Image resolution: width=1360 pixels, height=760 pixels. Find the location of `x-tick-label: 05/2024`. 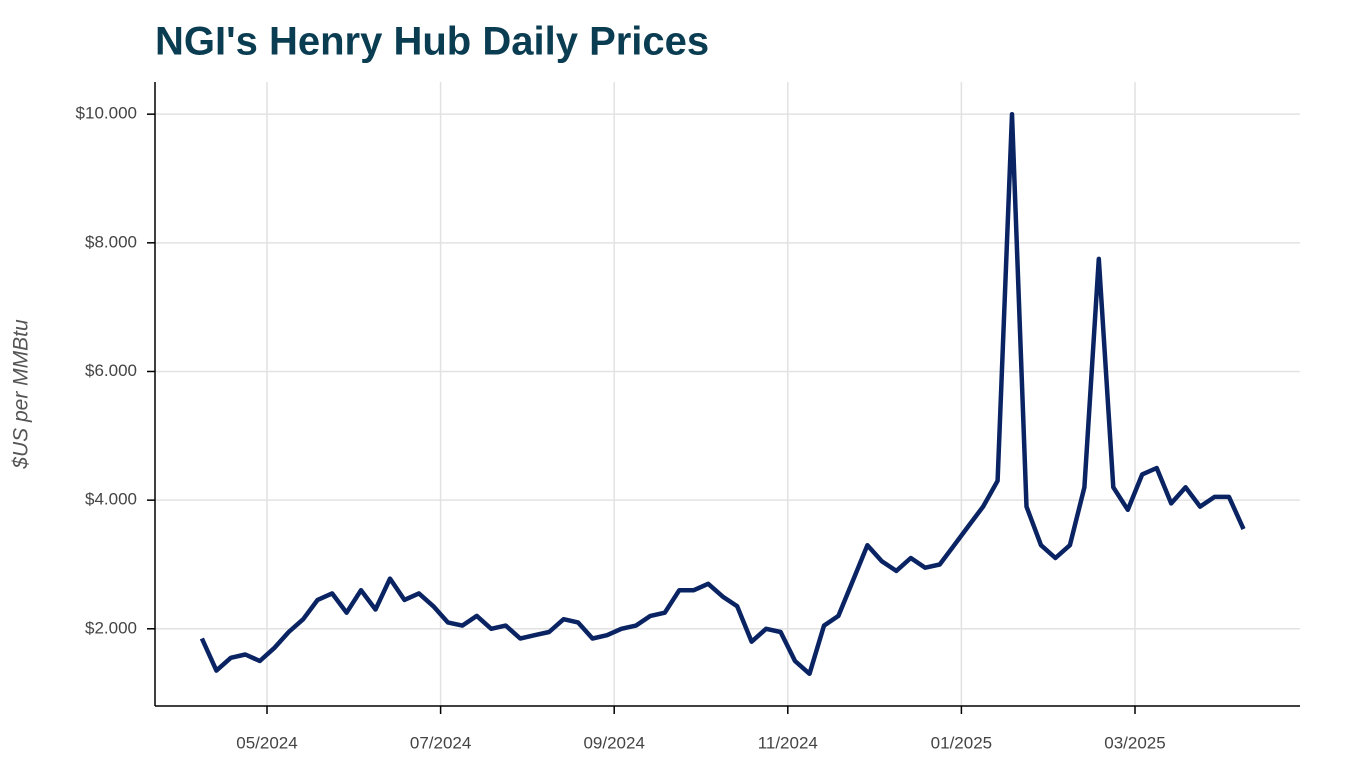

x-tick-label: 05/2024 is located at coordinates (266, 742).